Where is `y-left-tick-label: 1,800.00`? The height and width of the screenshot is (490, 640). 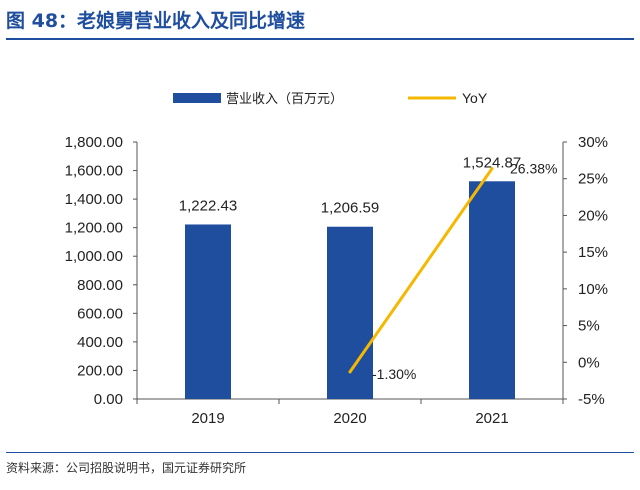 y-left-tick-label: 1,800.00 is located at coordinates (94, 142).